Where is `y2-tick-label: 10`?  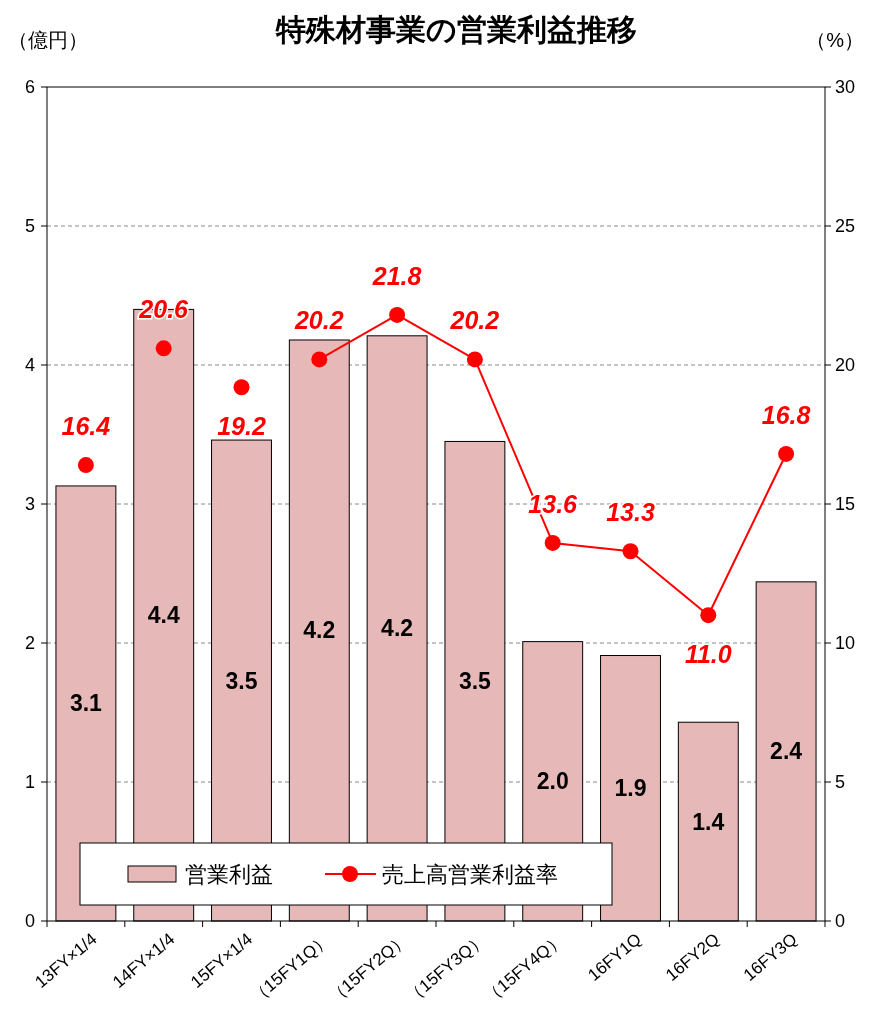
y2-tick-label: 10 is located at coordinates (845, 643).